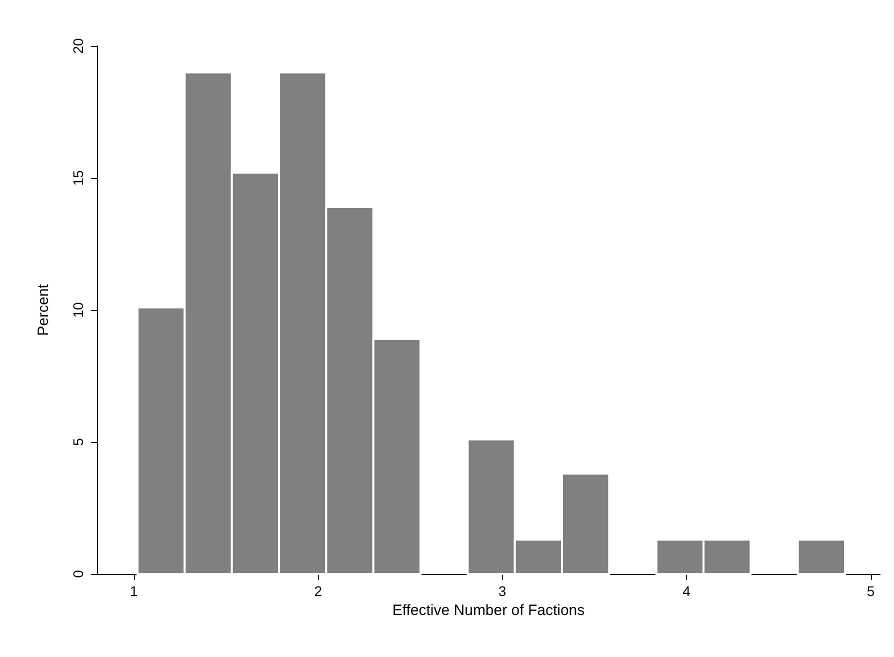 The image size is (894, 657). Describe the element at coordinates (870, 591) in the screenshot. I see `x-tick-label: 5` at that location.